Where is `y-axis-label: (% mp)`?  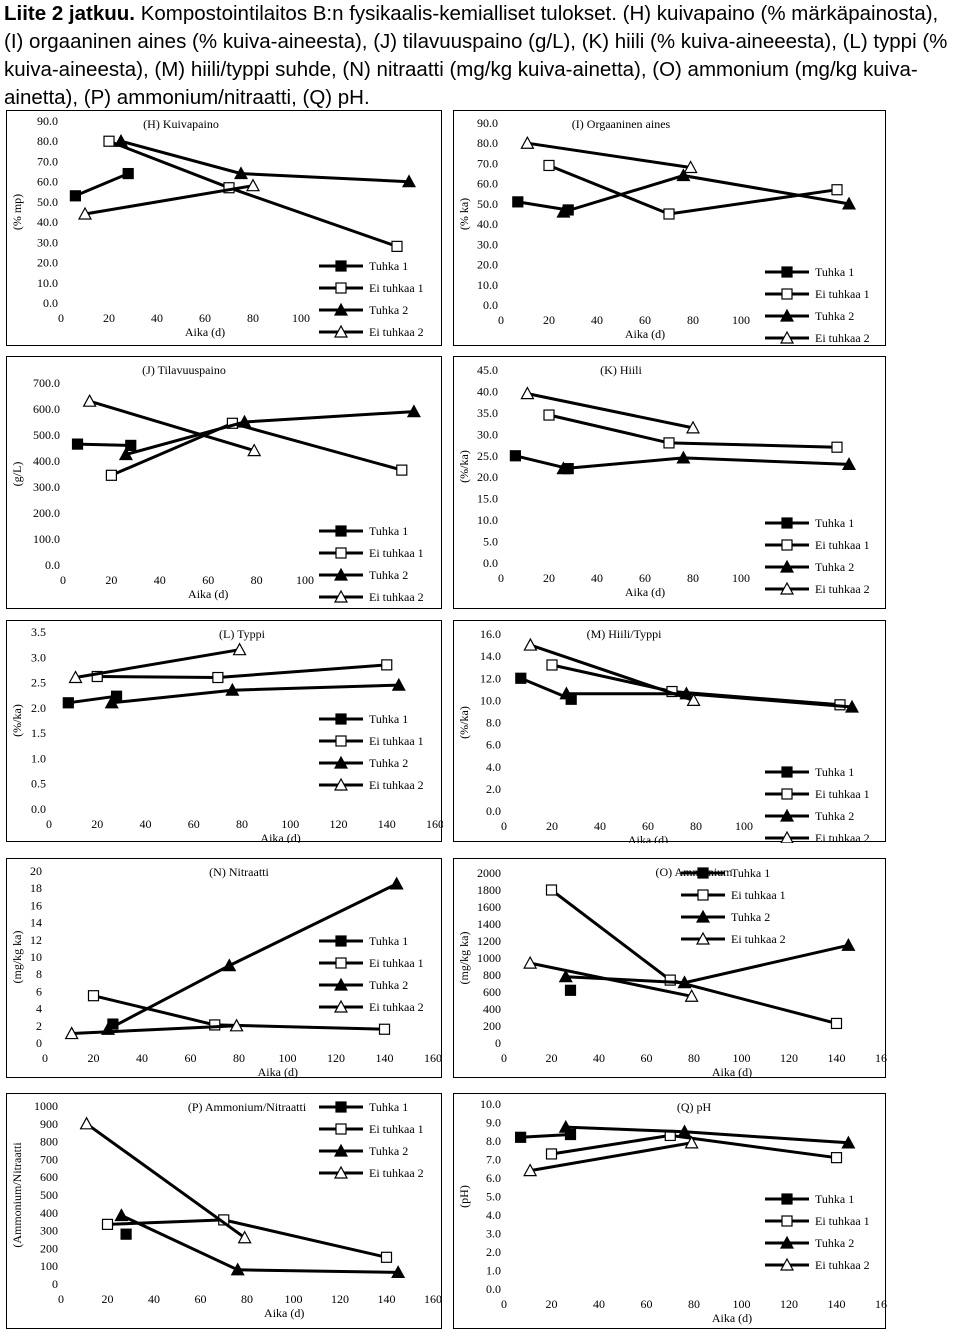 y-axis-label: (% mp) is located at coordinates (17, 212).